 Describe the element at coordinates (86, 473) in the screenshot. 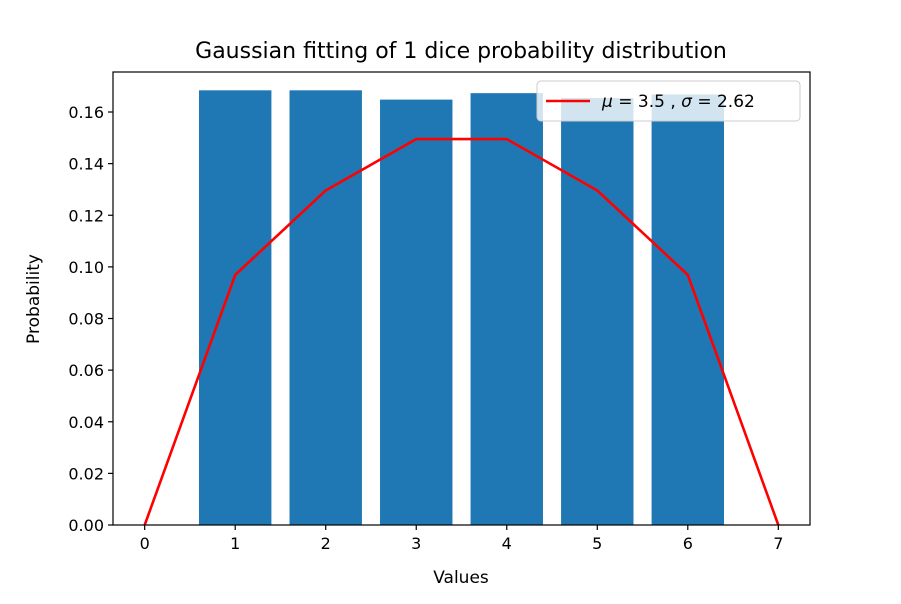

I see `y-tick-label: 0.02` at that location.